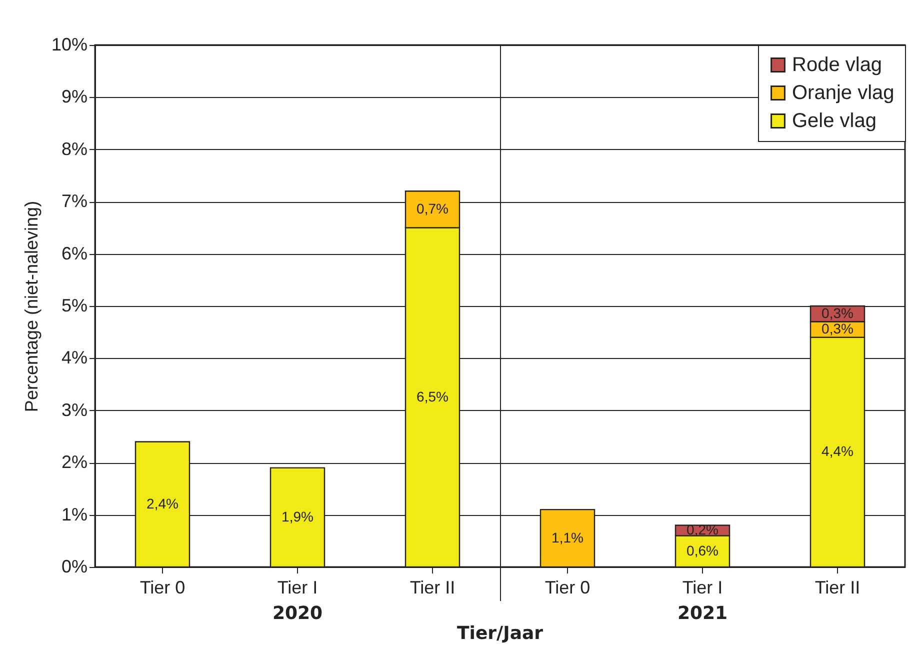 Image resolution: width=920 pixels, height=646 pixels. What do you see at coordinates (837, 65) in the screenshot?
I see `legend-label: Rode vlag` at bounding box center [837, 65].